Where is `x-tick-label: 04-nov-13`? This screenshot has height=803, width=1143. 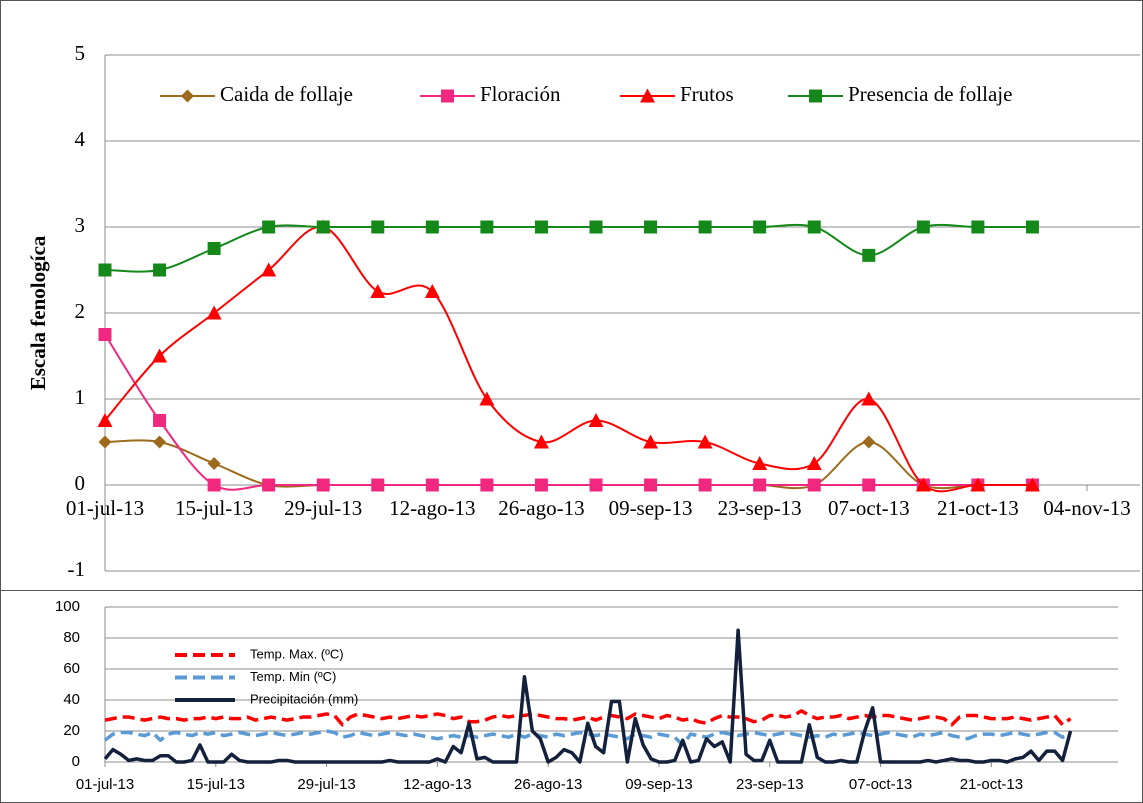
x-tick-label: 04-nov-13 is located at coordinates (1087, 508).